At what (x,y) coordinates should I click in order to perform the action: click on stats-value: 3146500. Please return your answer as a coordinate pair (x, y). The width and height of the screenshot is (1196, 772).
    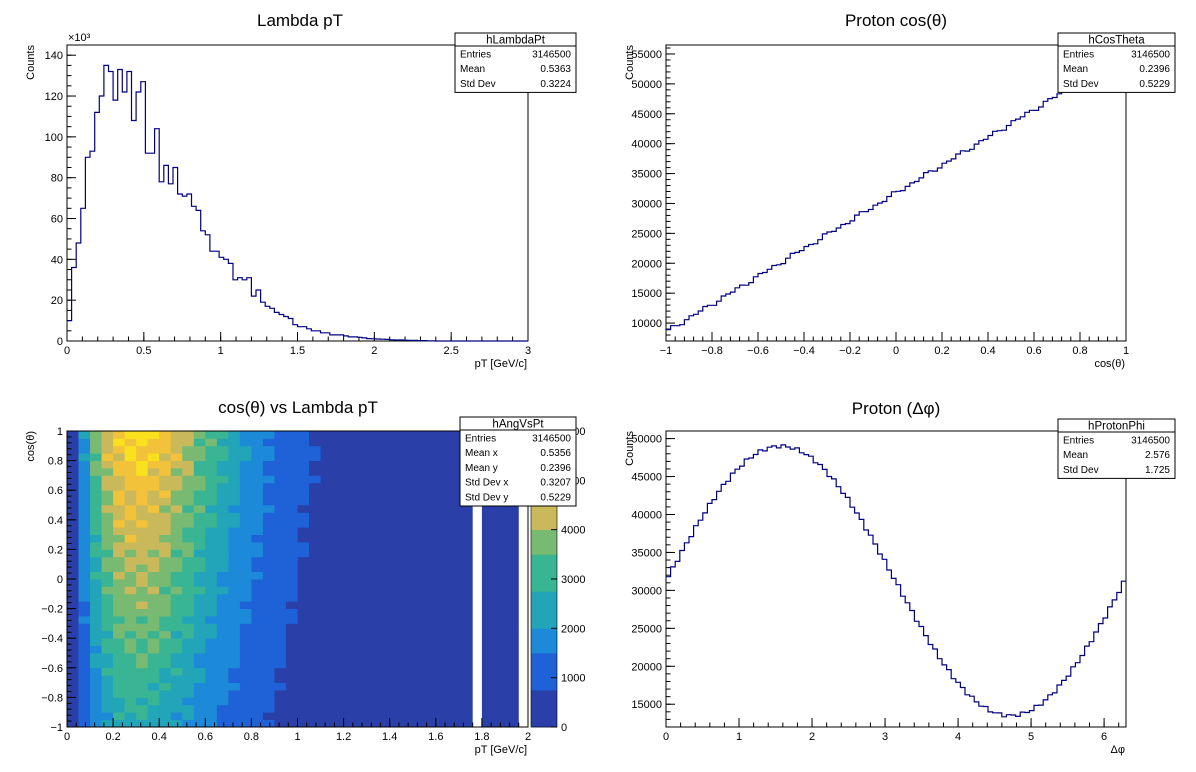
    Looking at the image, I should click on (1150, 440).